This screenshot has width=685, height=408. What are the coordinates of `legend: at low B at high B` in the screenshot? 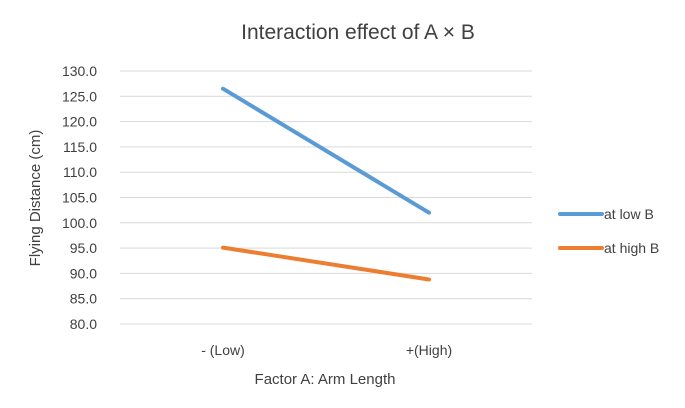 It's located at (608, 231).